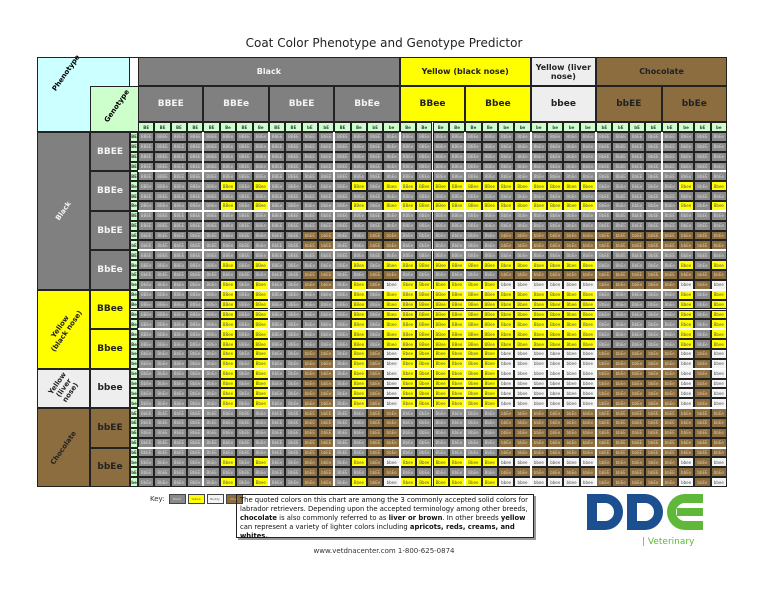 The image size is (768, 594). I want to click on column-gamete: BE, so click(195, 127).